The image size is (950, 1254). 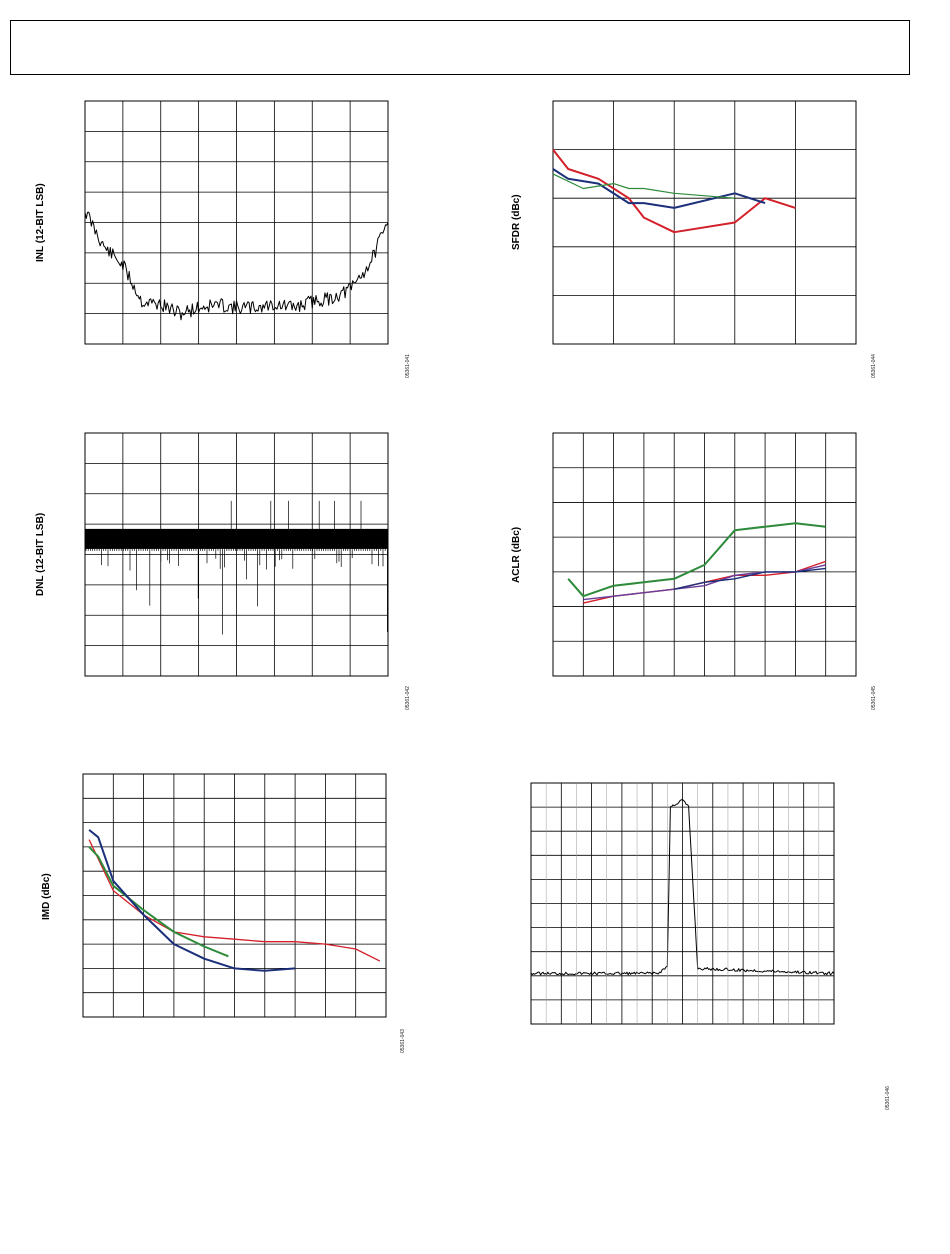 I want to click on sfdr-chart, so click(x=704, y=222).